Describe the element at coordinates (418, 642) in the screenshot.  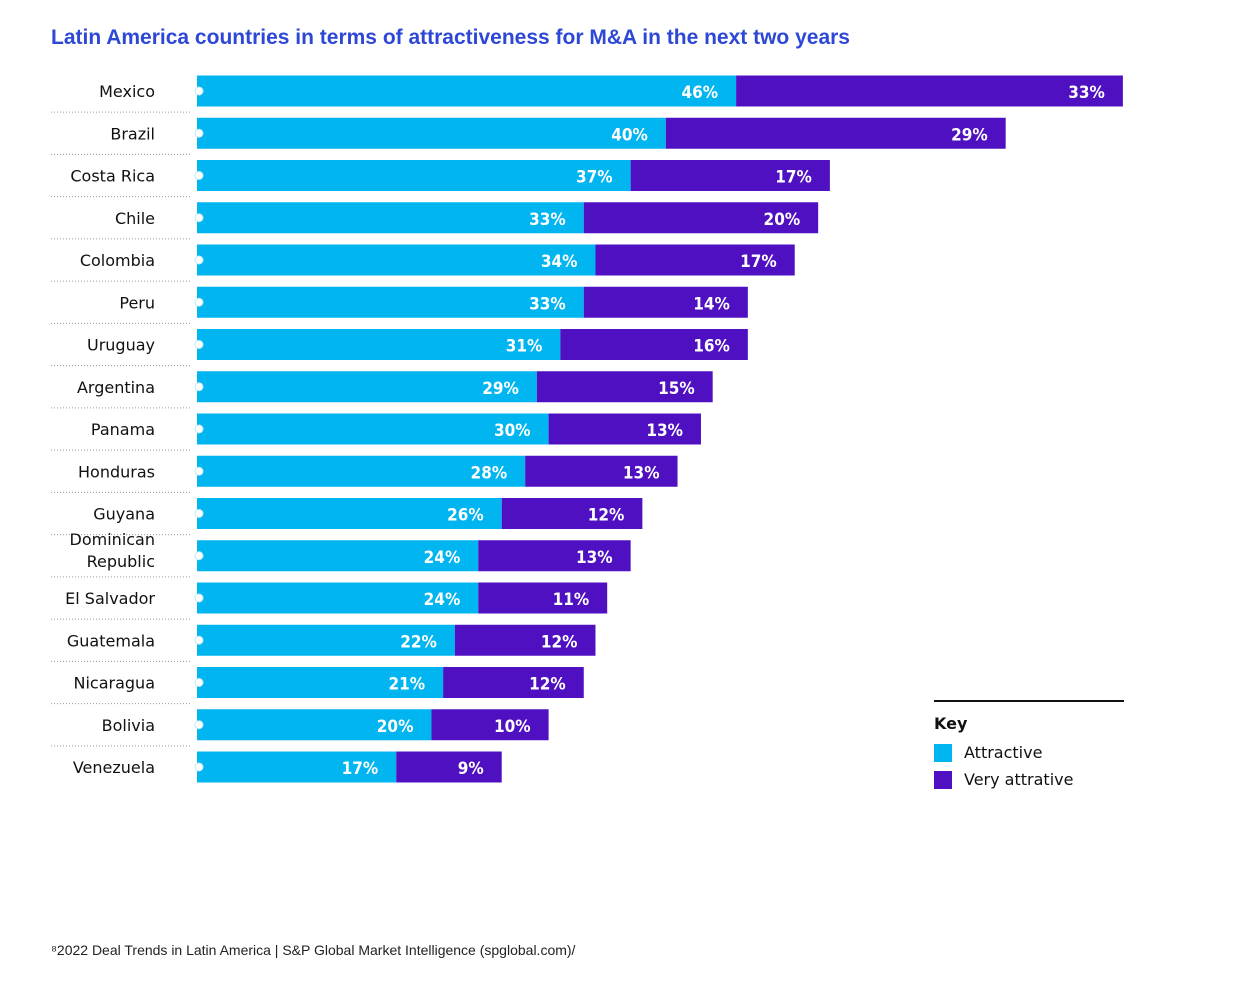
I see `data-label-guatemala-attractive: 22%` at that location.